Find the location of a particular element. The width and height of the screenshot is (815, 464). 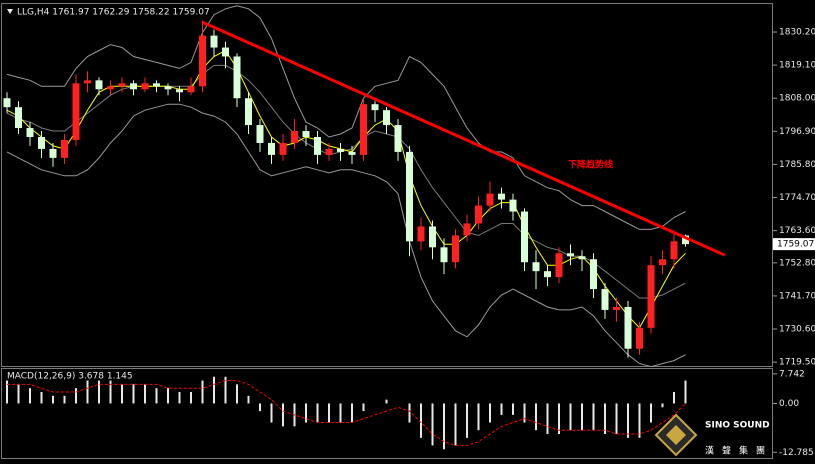

macd-y-tick-label: 7.742 is located at coordinates (792, 374).